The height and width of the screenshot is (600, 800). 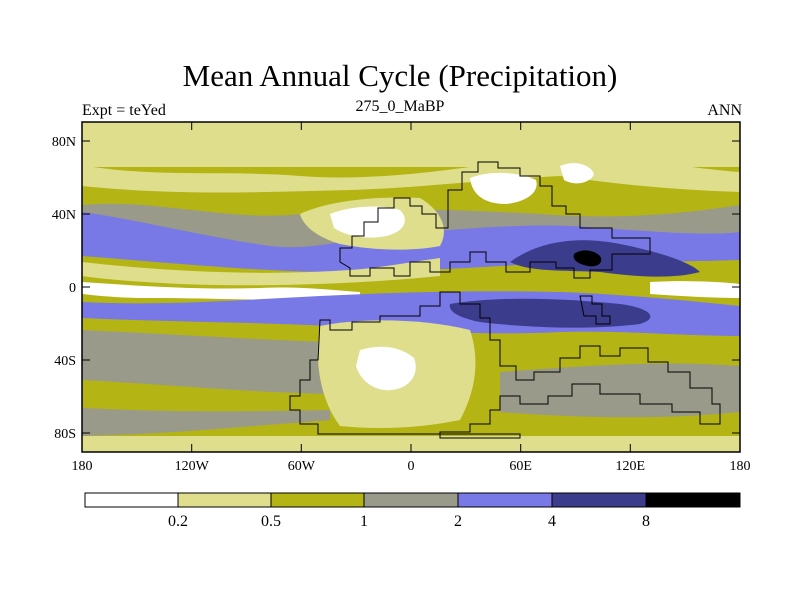 I want to click on x-label-120e: 120E, so click(x=631, y=466).